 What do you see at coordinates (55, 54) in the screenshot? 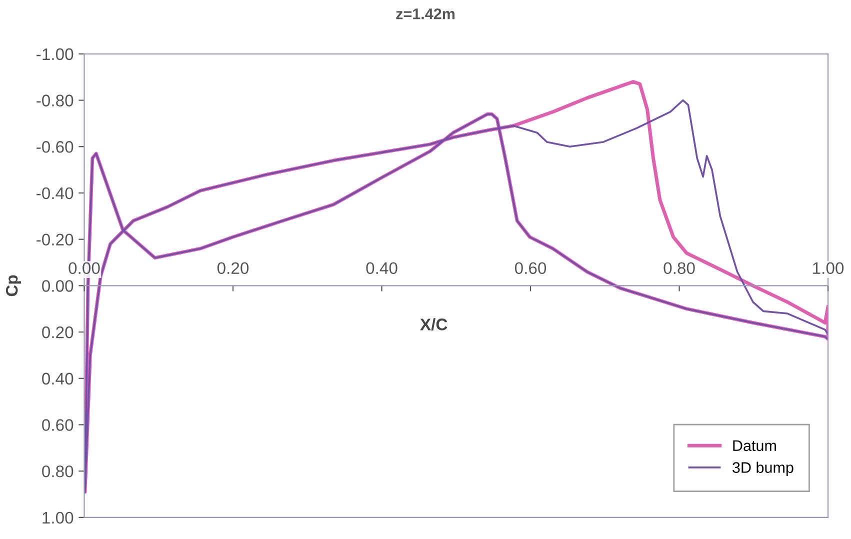
I see `y-tick-label: -1.00` at bounding box center [55, 54].